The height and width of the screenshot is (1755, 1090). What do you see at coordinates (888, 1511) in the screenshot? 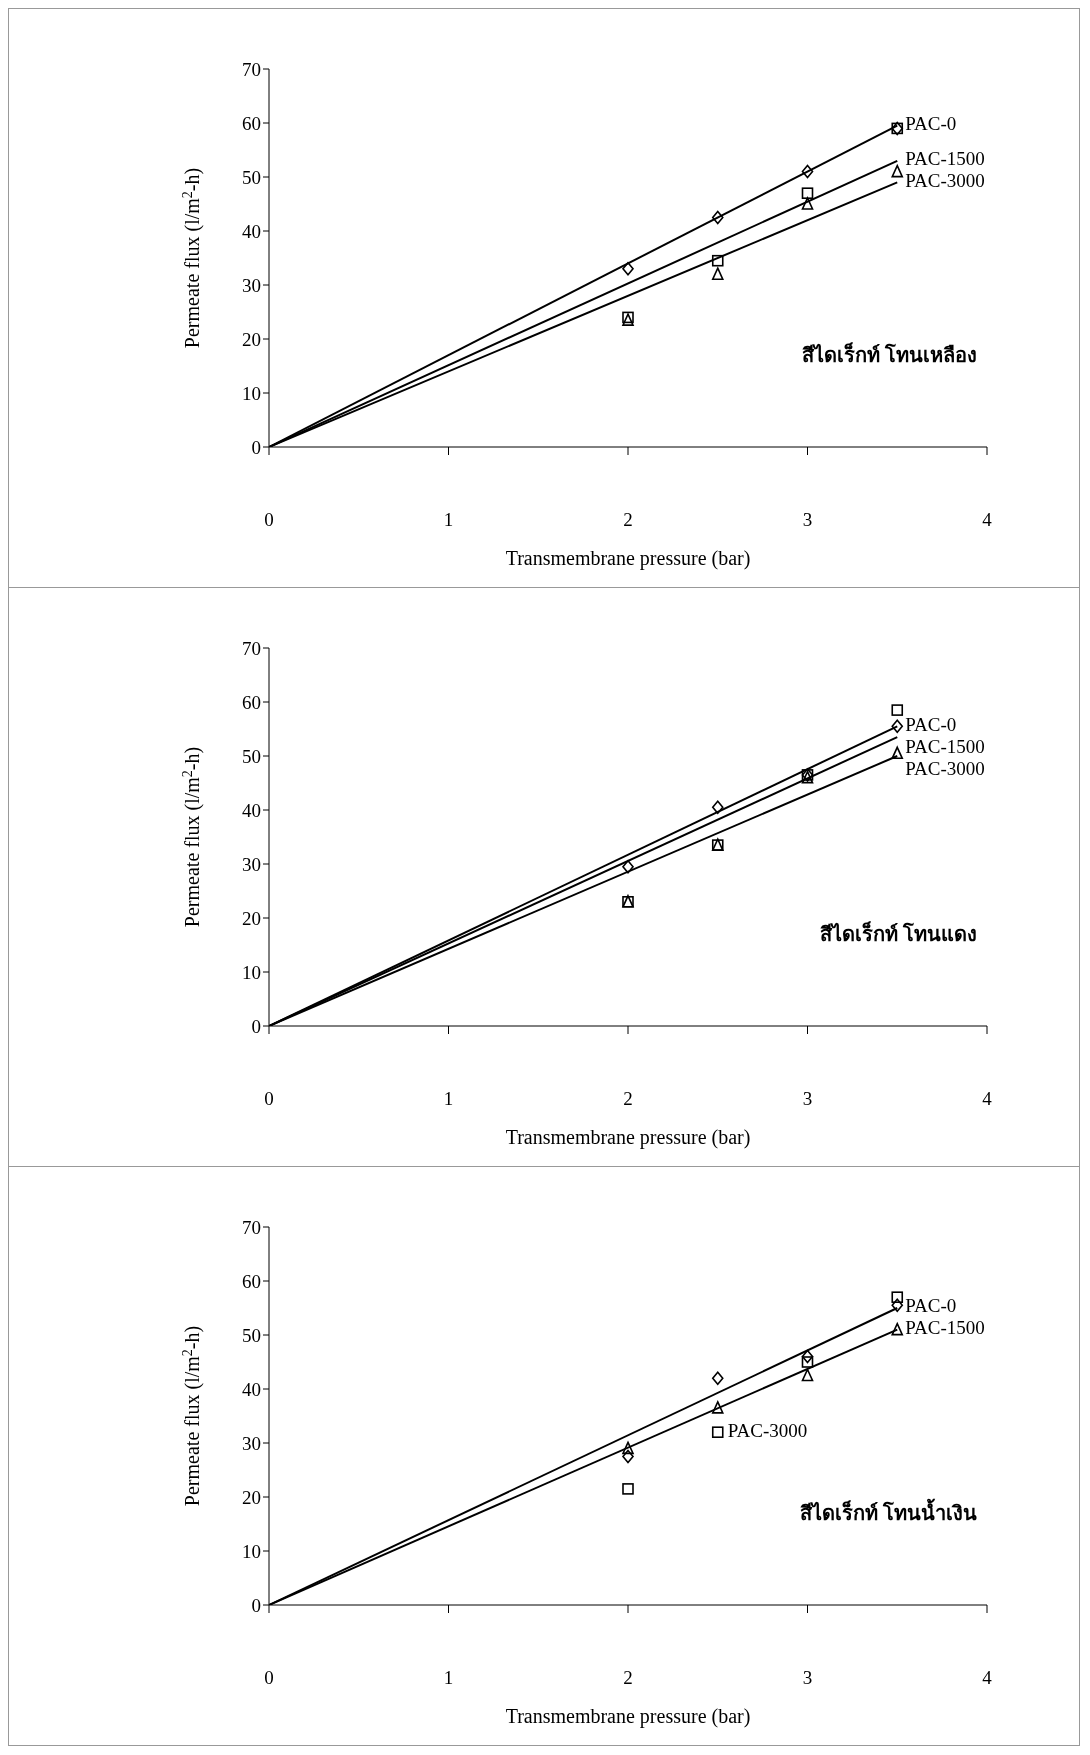
I see `annotation: สีไดเร็กท์ โทนน้ำเงิน` at bounding box center [888, 1511].